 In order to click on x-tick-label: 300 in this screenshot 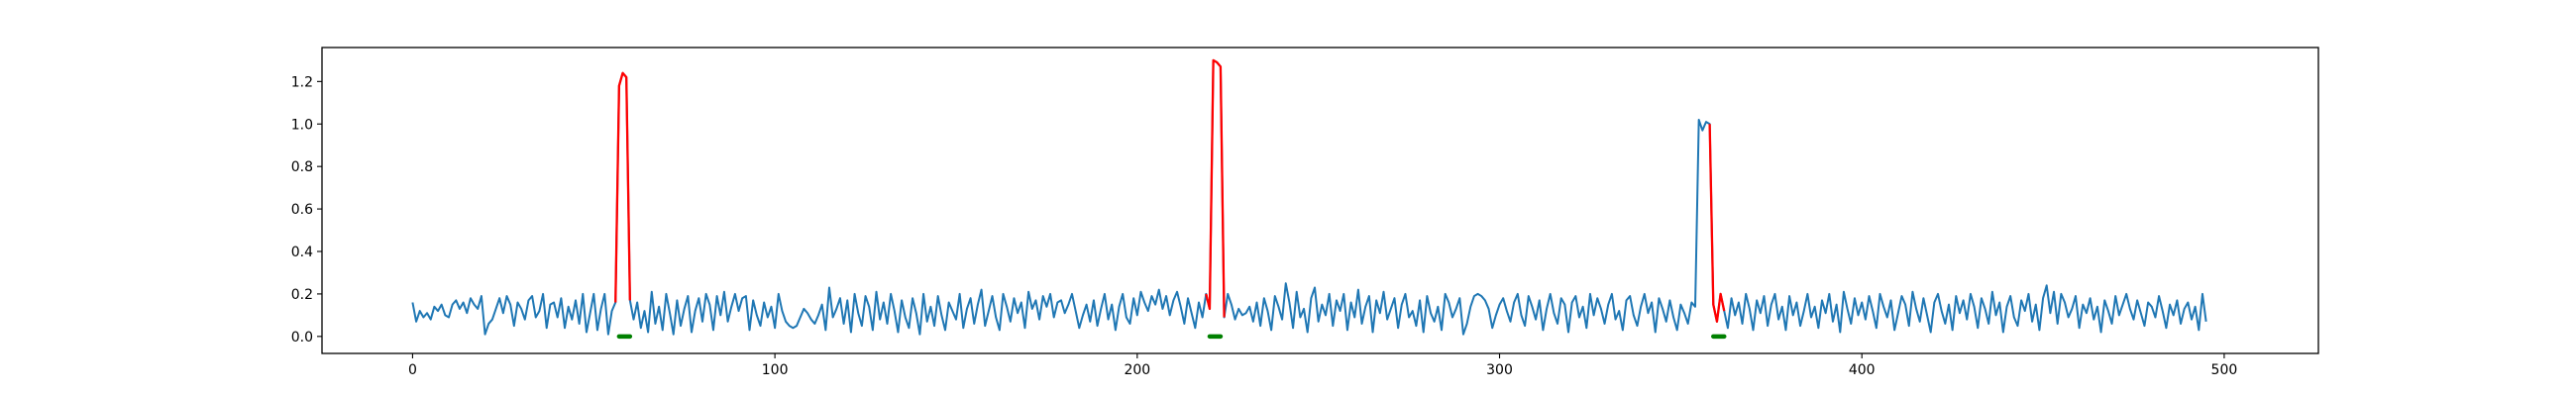, I will do `click(1499, 370)`.